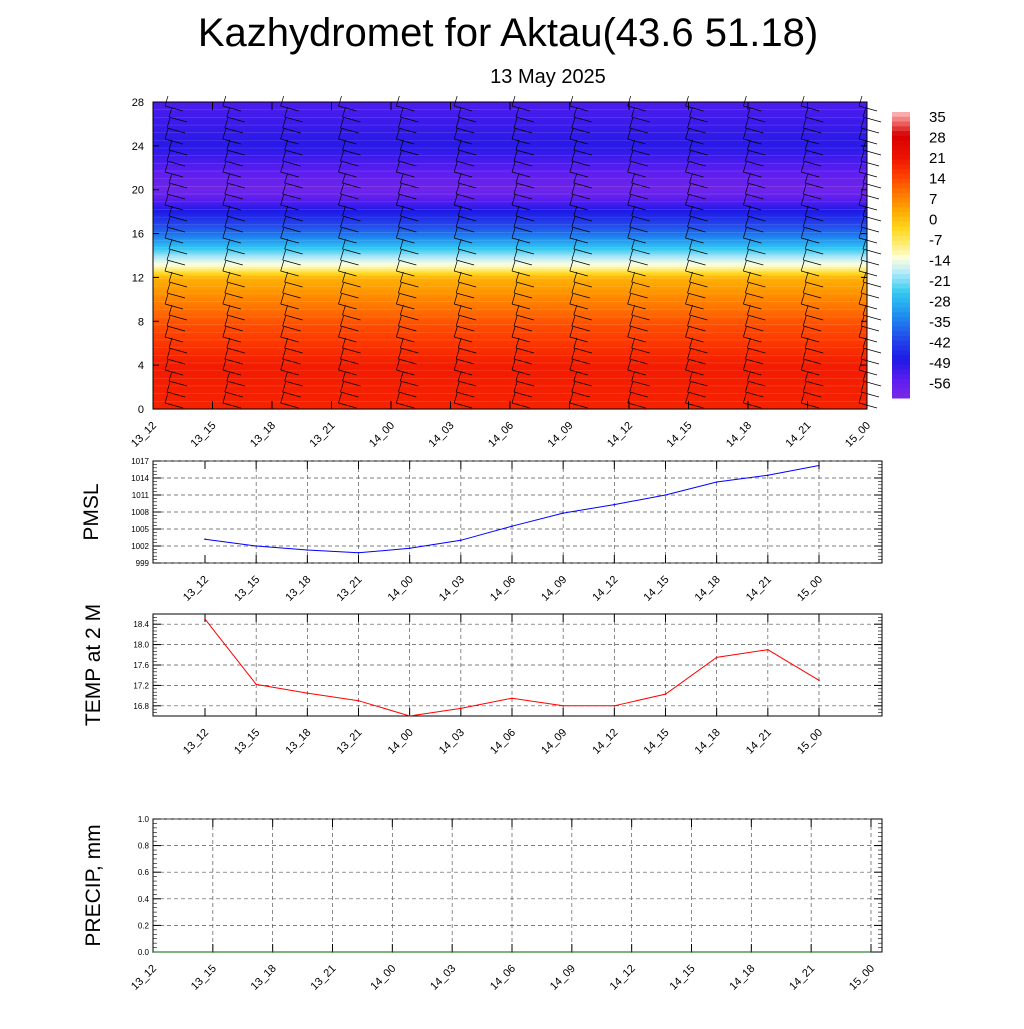  What do you see at coordinates (862, 978) in the screenshot?
I see `x-tick-label: 15_00` at bounding box center [862, 978].